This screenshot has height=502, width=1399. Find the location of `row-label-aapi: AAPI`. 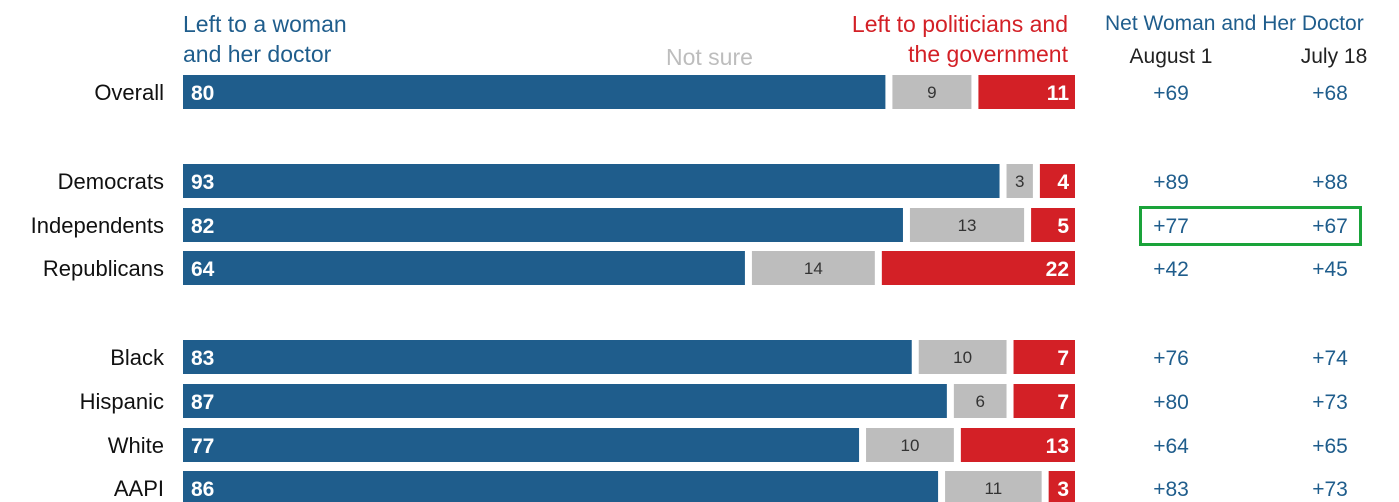

row-label-aapi: AAPI is located at coordinates (139, 488).